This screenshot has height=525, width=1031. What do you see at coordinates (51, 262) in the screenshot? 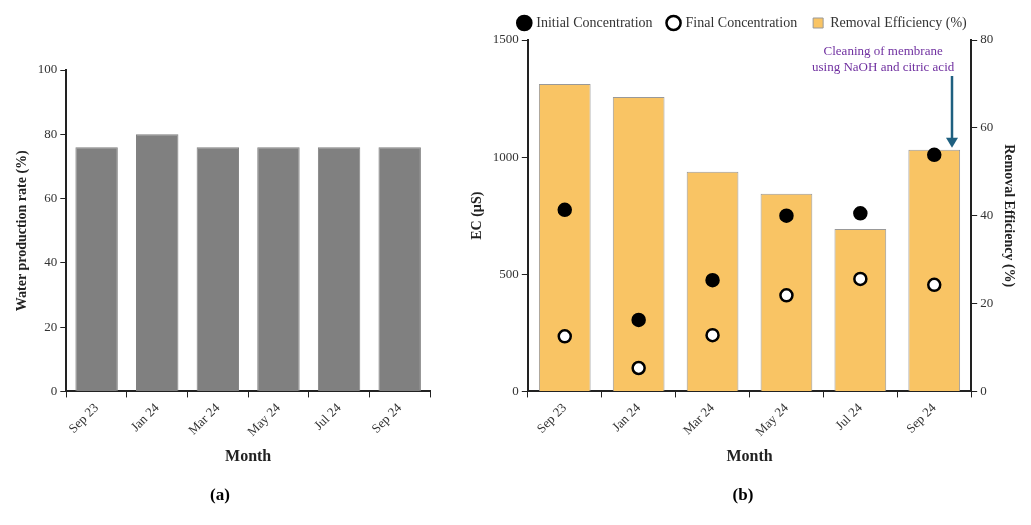
I see `y-tick-label: 40` at bounding box center [51, 262].